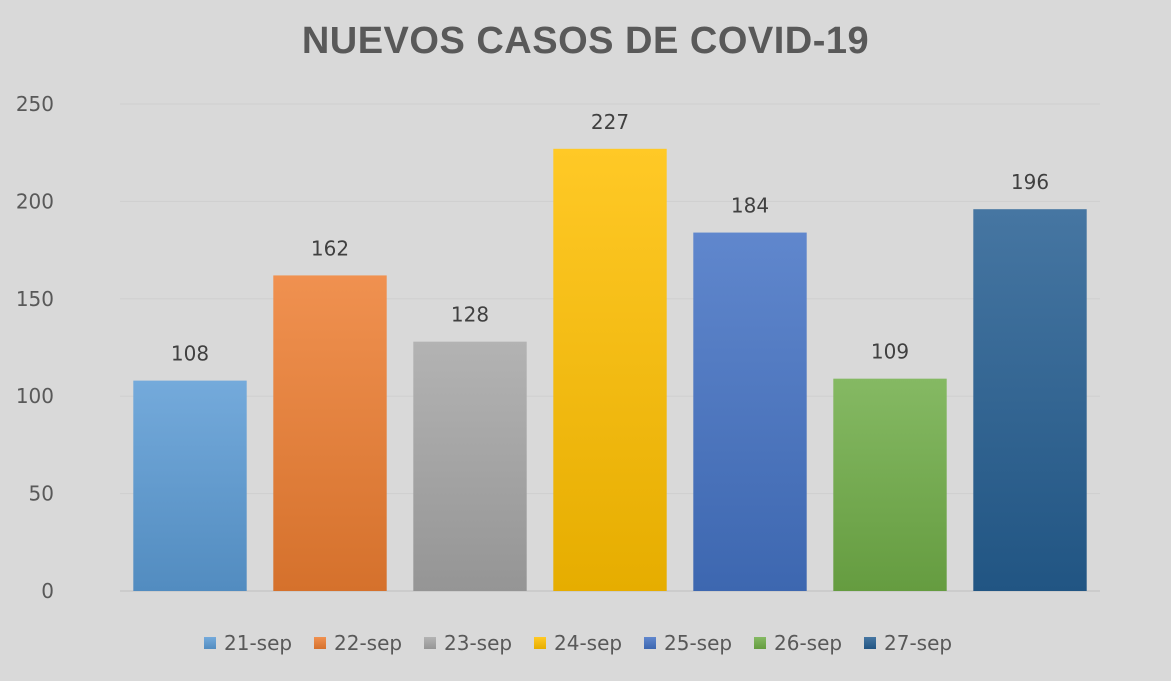  I want to click on legend-item: 24-sep, so click(578, 643).